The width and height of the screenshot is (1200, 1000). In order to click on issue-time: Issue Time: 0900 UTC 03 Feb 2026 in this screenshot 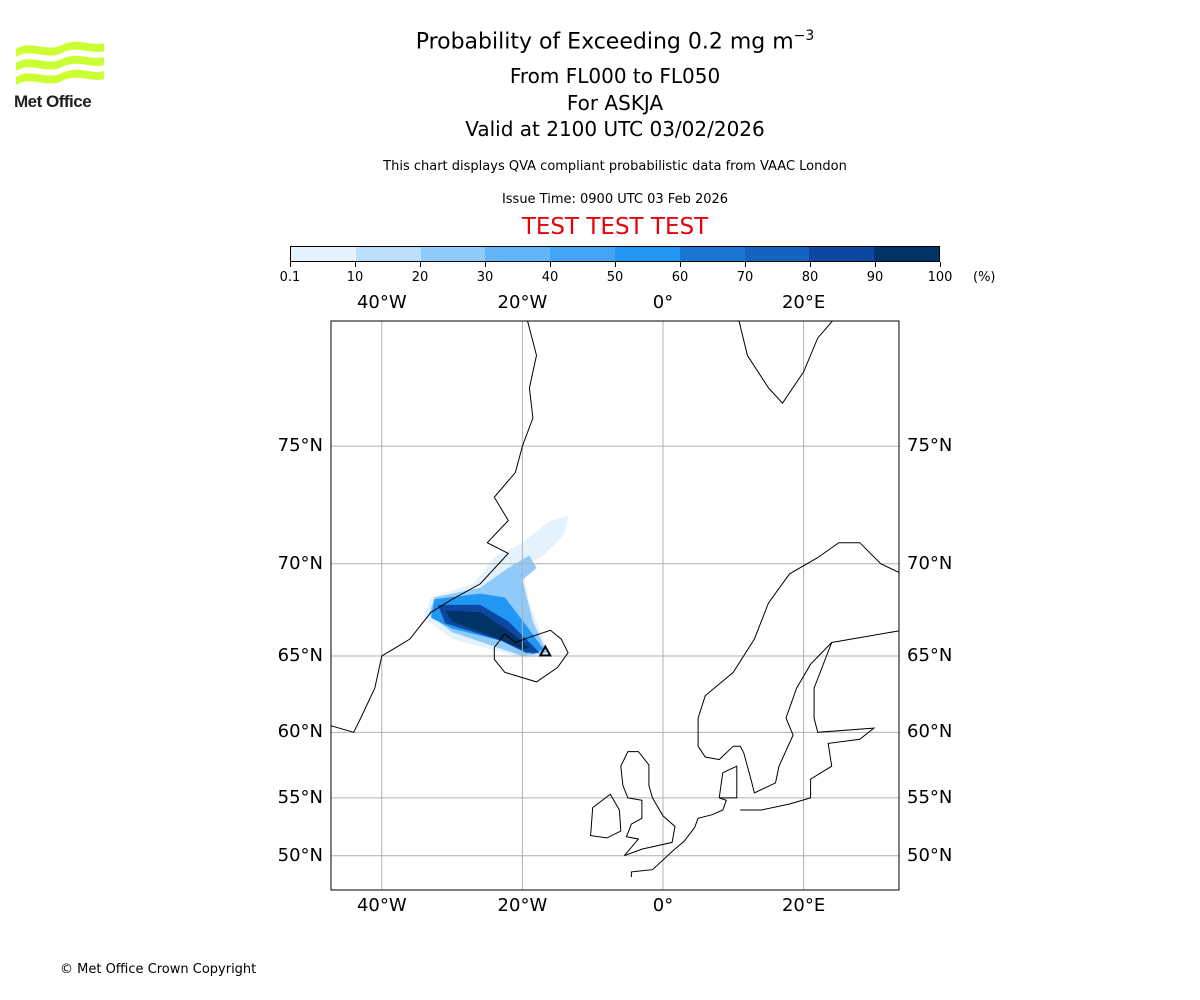, I will do `click(615, 199)`.